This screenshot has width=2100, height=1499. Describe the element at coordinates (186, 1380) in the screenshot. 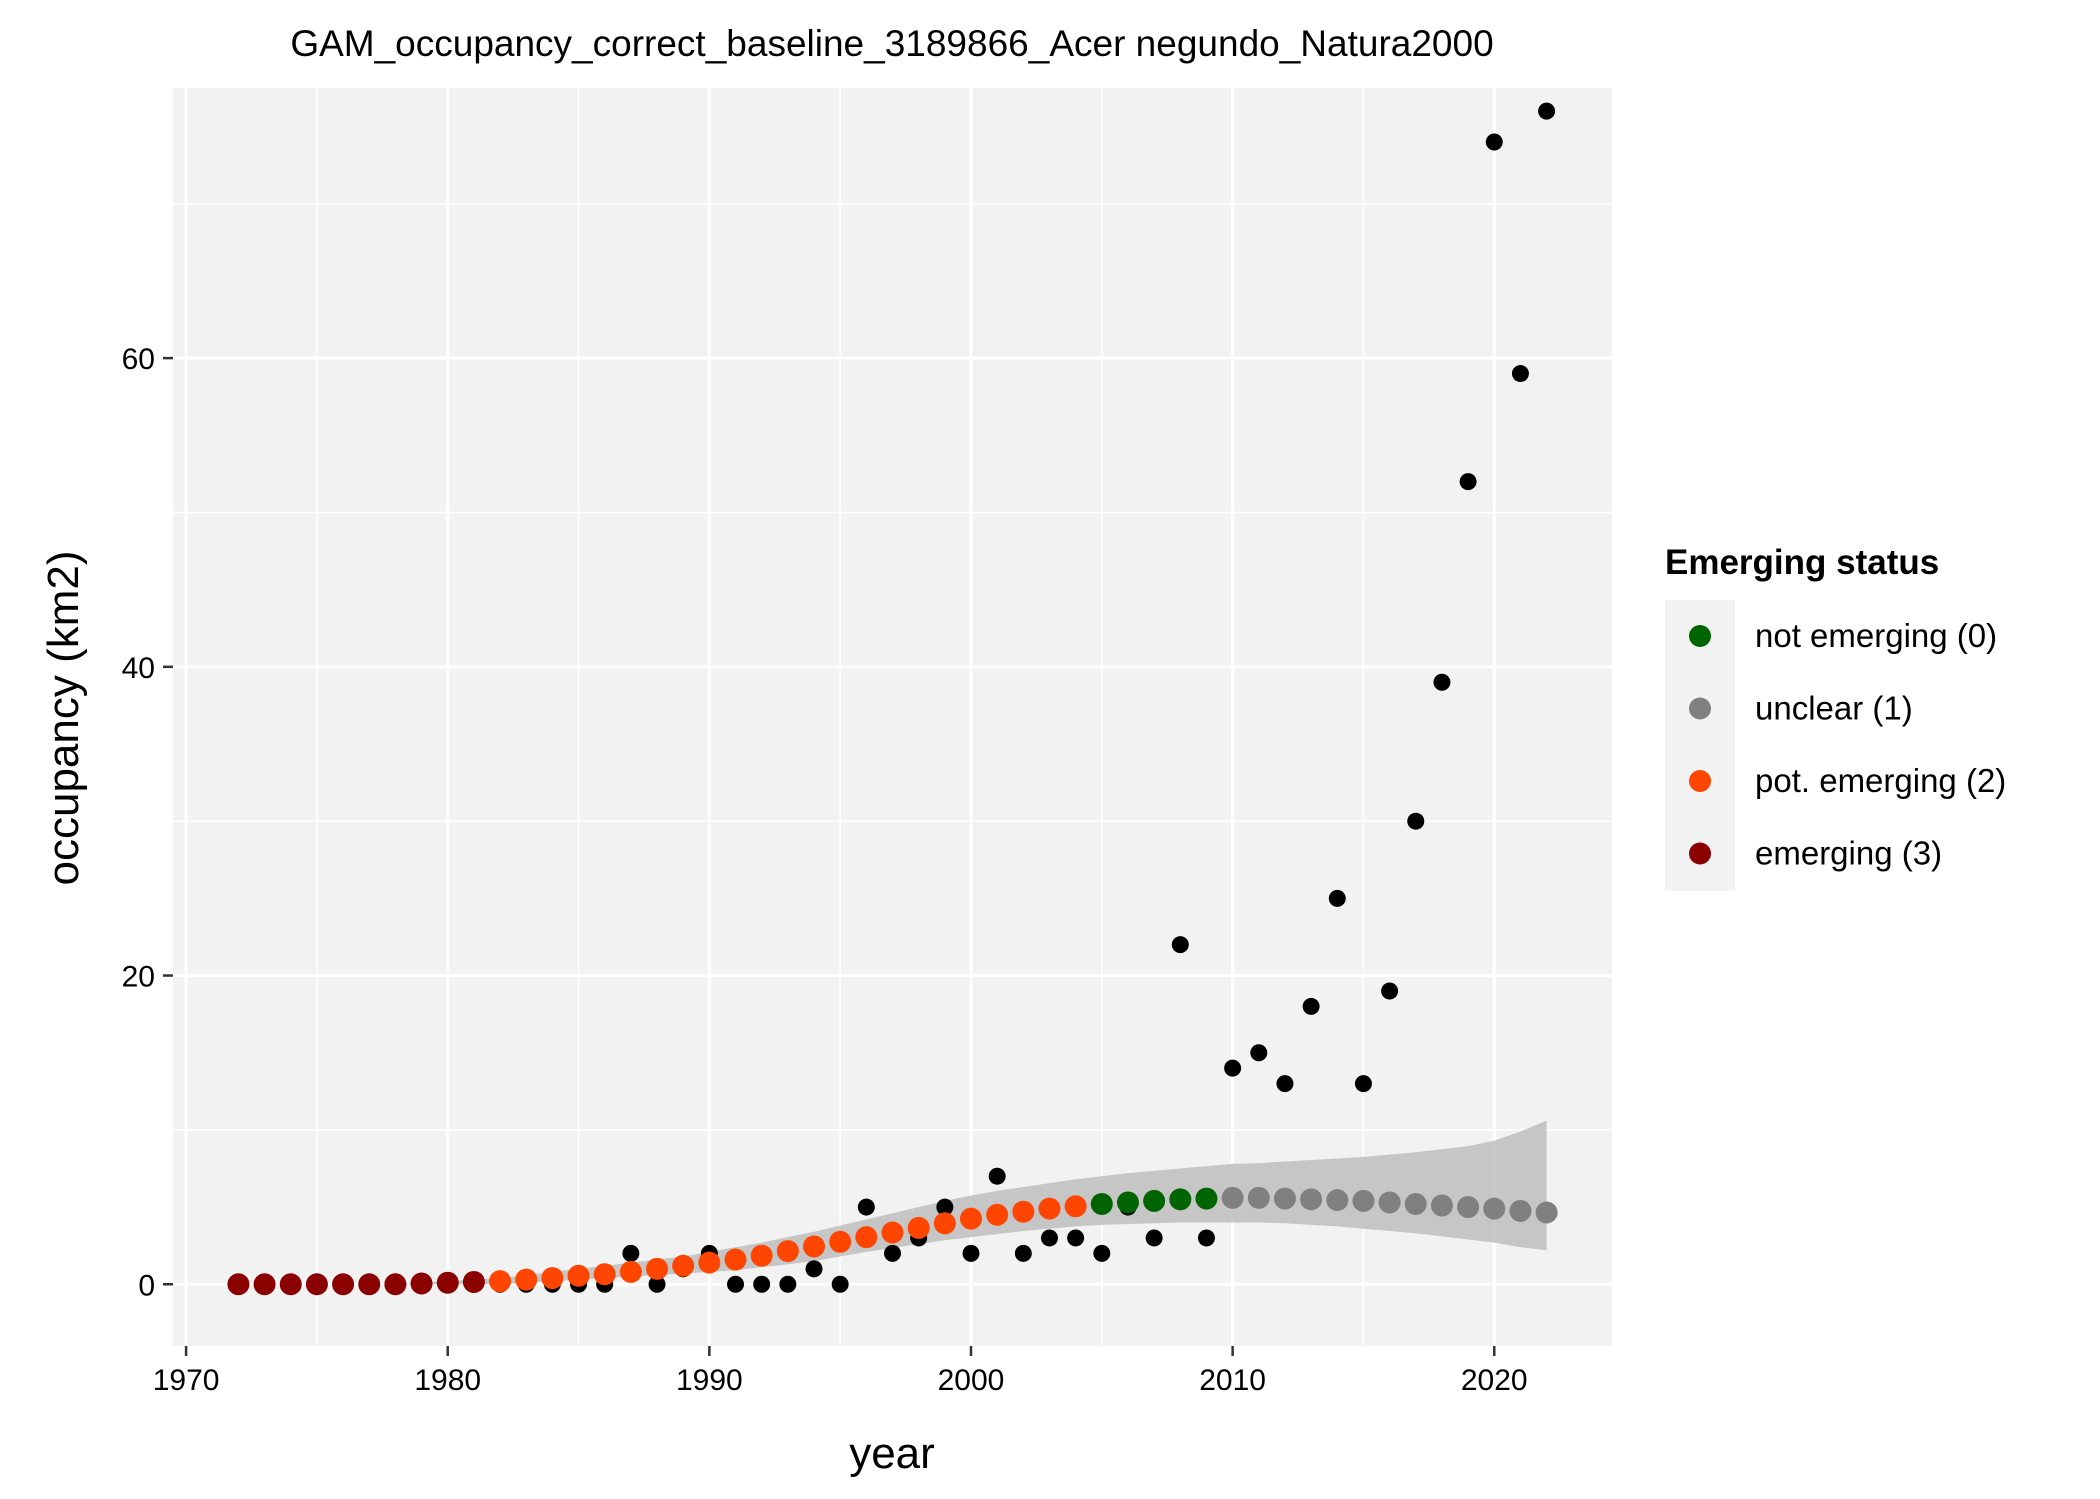

I see `x-tick-label: 1970` at that location.